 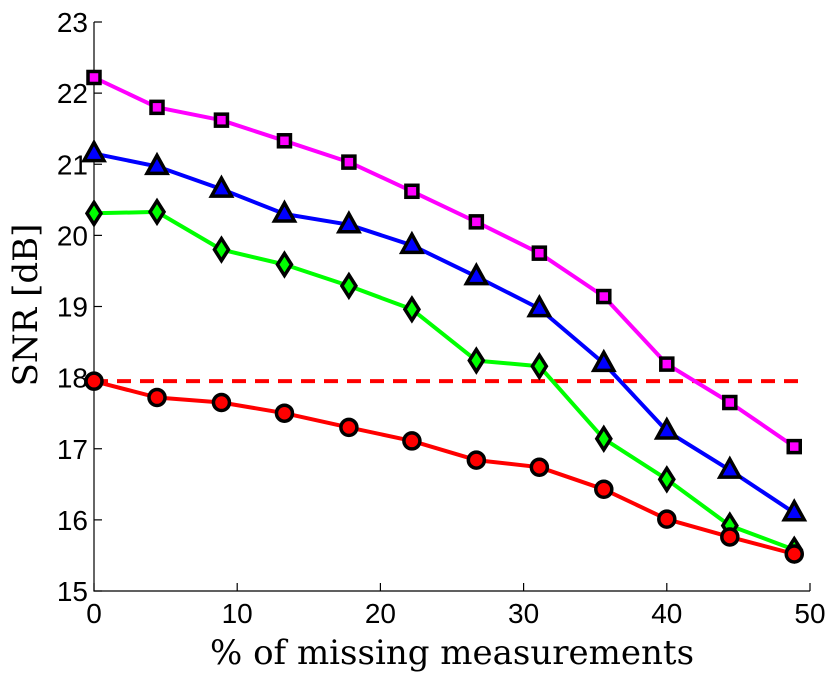 I want to click on y-tick-label: 23, so click(x=72, y=22).